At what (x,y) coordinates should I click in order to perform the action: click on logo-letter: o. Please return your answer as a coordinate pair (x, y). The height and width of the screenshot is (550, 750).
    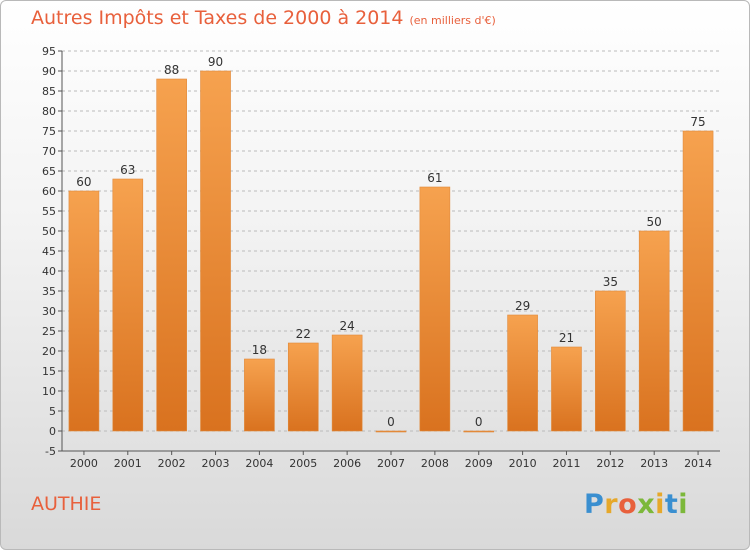
    Looking at the image, I should click on (628, 504).